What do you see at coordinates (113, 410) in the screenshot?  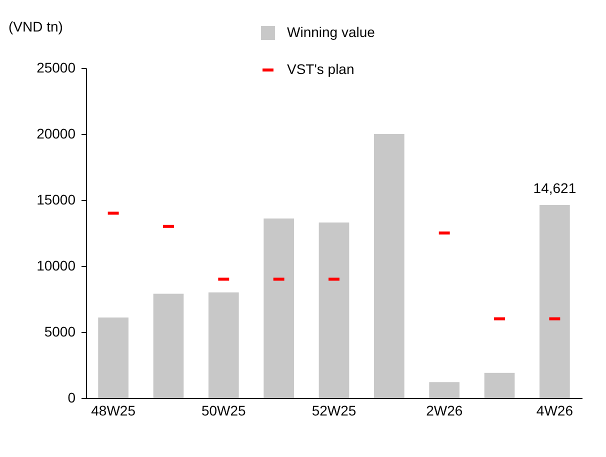 I see `x-tick-label: 48W25` at bounding box center [113, 410].